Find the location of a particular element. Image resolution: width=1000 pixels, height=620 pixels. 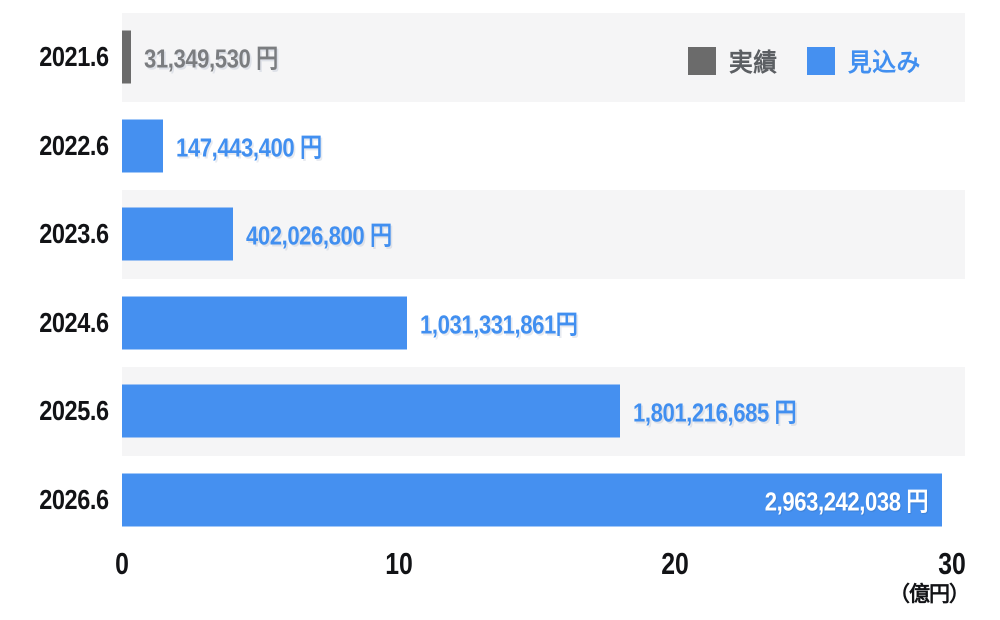

value-label: 402,026,800 円 is located at coordinates (319, 235).